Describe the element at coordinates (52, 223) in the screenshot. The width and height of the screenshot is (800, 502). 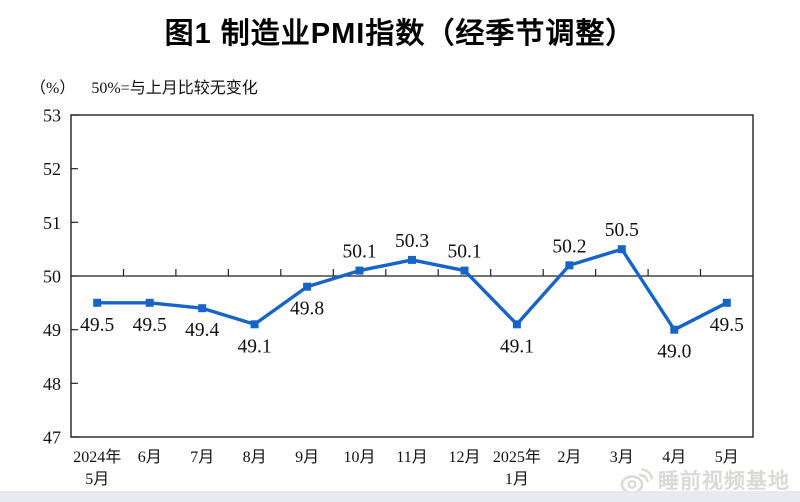
I see `y-axis-label: 51` at that location.